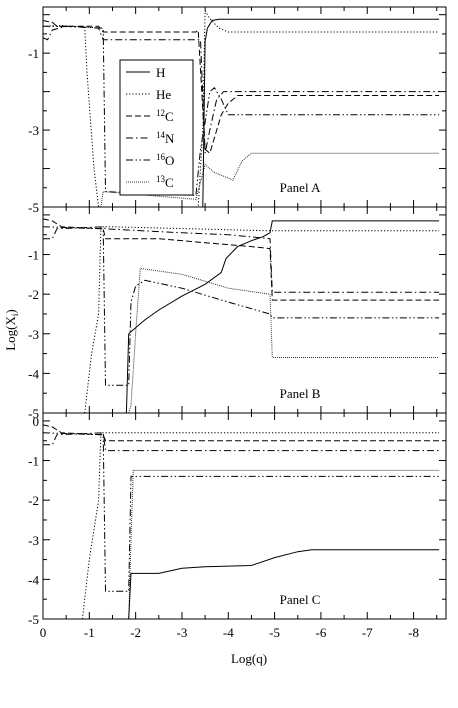  Describe the element at coordinates (300, 393) in the screenshot. I see `panel-label: Panel B` at that location.